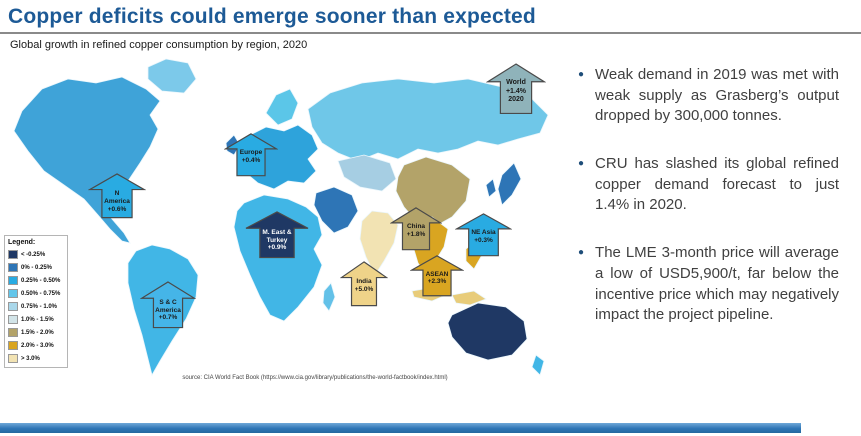 The height and width of the screenshot is (436, 861). What do you see at coordinates (367, 173) in the screenshot?
I see `landmass-central-asia` at bounding box center [367, 173].